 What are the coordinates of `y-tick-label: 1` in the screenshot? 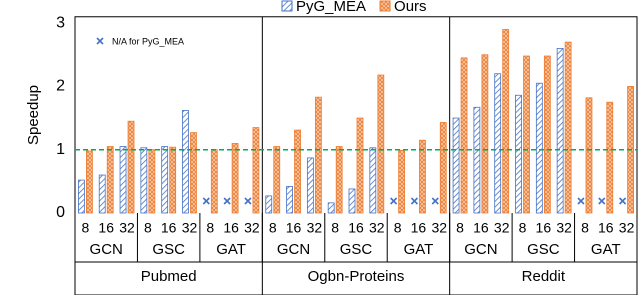 It's located at (60, 149).